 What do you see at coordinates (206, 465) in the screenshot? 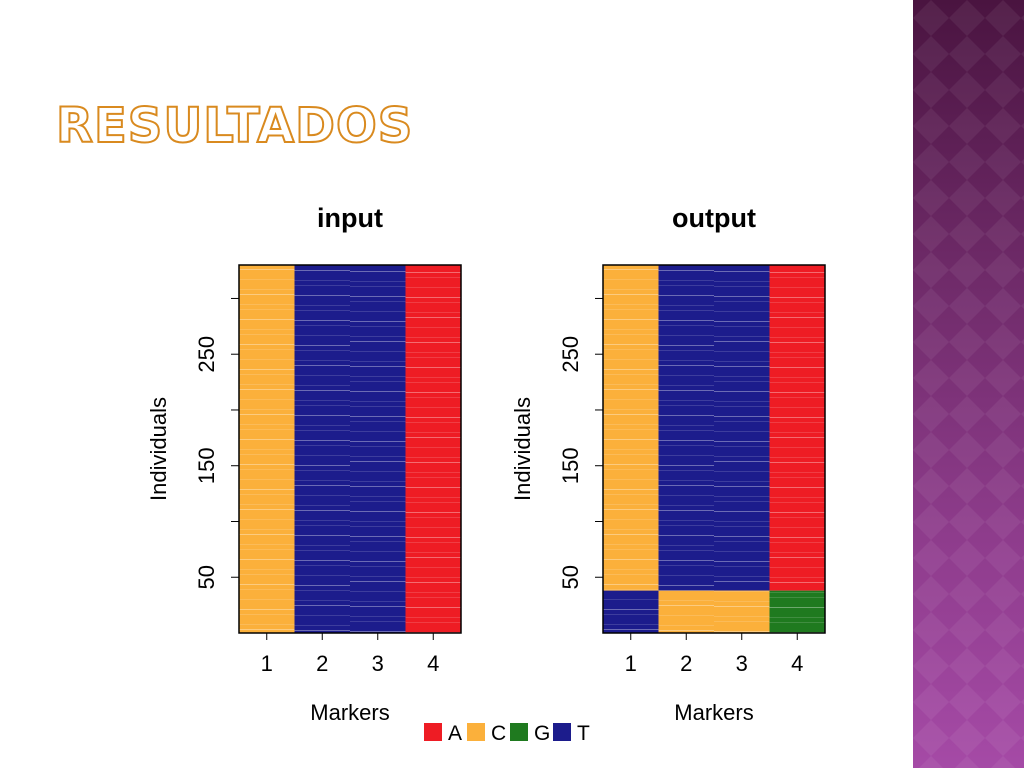
I see `y-tick-label: 150` at bounding box center [206, 465].